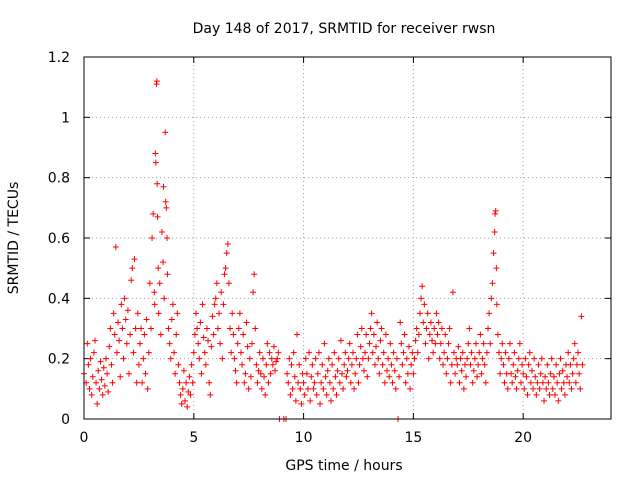 Image resolution: width=640 pixels, height=480 pixels. I want to click on y-tick-label: 0, so click(65, 420).